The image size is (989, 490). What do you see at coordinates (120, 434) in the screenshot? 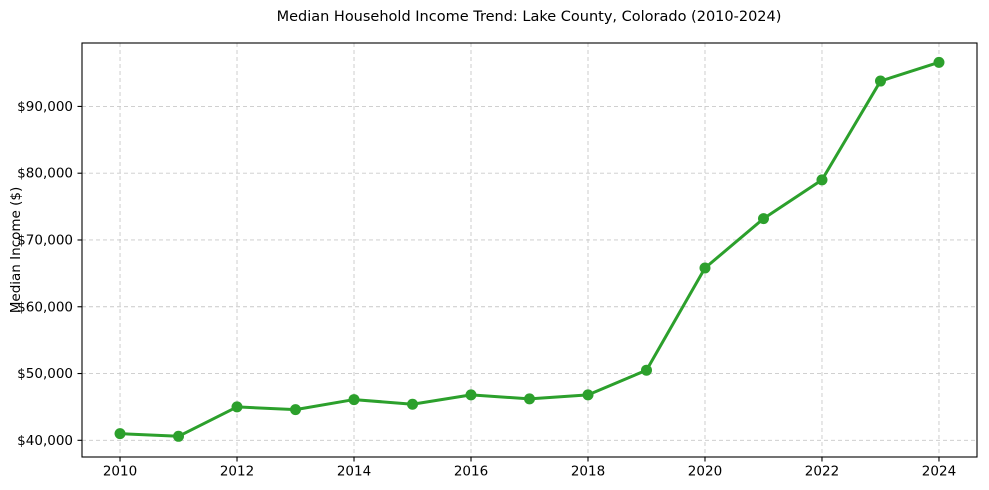
I see `data-point-2010` at bounding box center [120, 434].